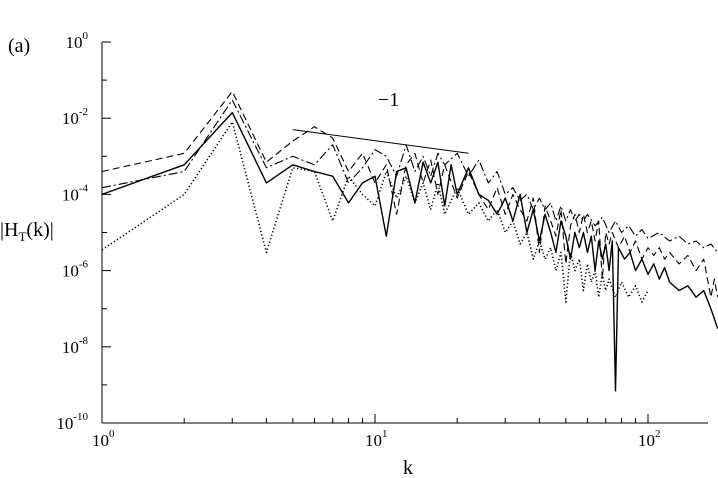 The width and height of the screenshot is (718, 478). What do you see at coordinates (39, 230) in the screenshot?
I see `y-axis-label-tail: (k)|` at bounding box center [39, 230].